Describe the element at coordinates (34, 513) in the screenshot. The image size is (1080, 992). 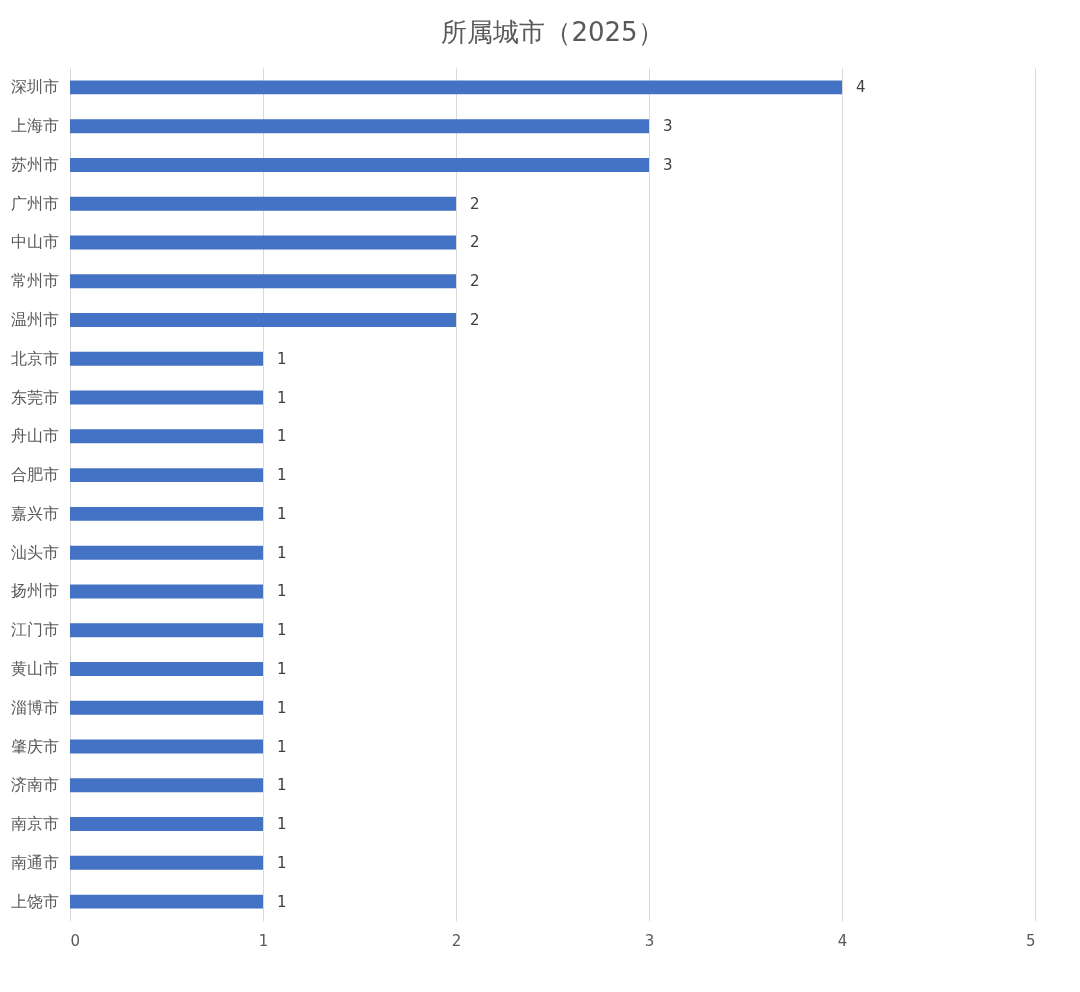
I see `y-tick-label: 嘉兴市` at that location.